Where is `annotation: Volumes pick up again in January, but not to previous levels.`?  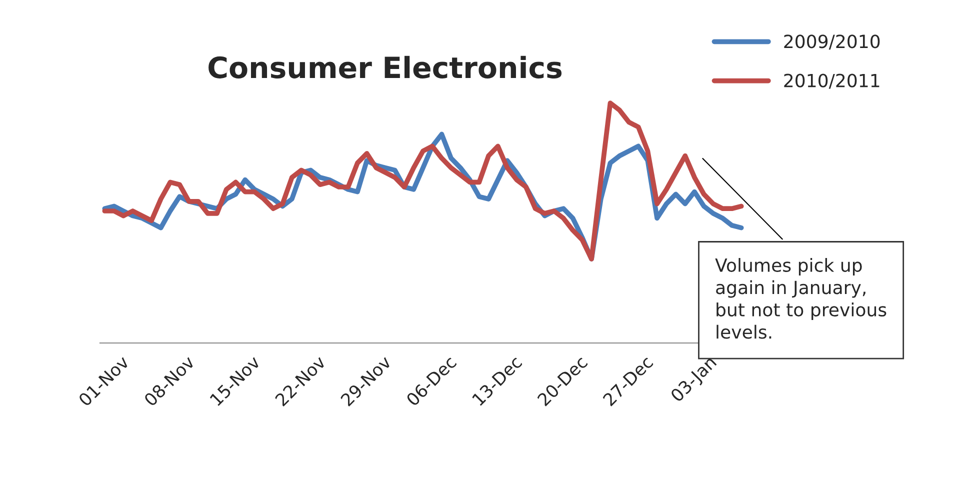
annotation: Volumes pick up again in January, but not to previous levels. is located at coordinates (800, 298).